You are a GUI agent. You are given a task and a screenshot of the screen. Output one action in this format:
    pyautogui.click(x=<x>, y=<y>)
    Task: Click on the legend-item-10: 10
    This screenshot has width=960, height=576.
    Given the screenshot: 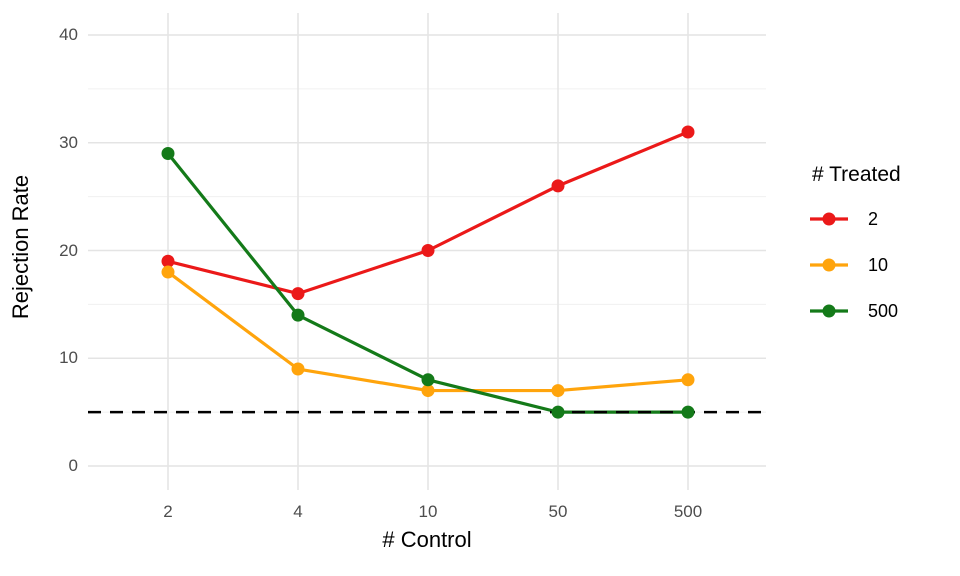 What is the action you would take?
    pyautogui.click(x=855, y=265)
    